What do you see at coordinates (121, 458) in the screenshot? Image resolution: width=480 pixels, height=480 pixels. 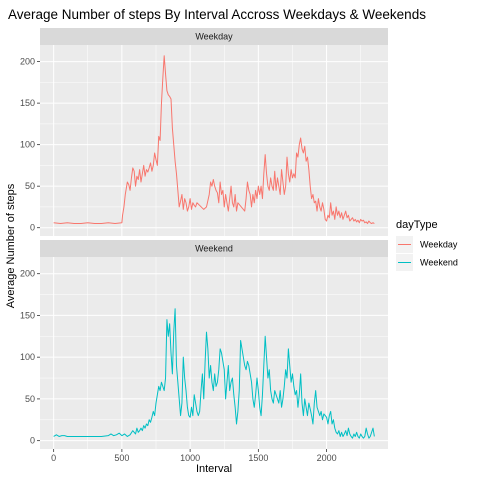 I see `x-tick-label: 500` at bounding box center [121, 458].